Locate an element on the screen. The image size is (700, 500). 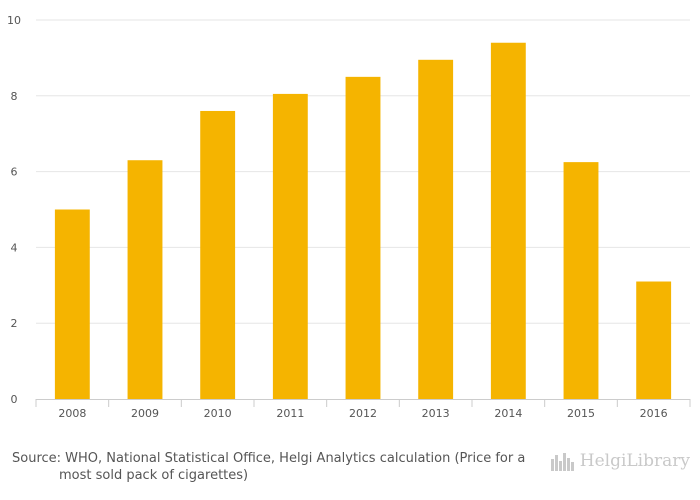
x-axis: 2008 2009 2010 2011 2012 2013 2014 2015 2016 is located at coordinates (363, 409).